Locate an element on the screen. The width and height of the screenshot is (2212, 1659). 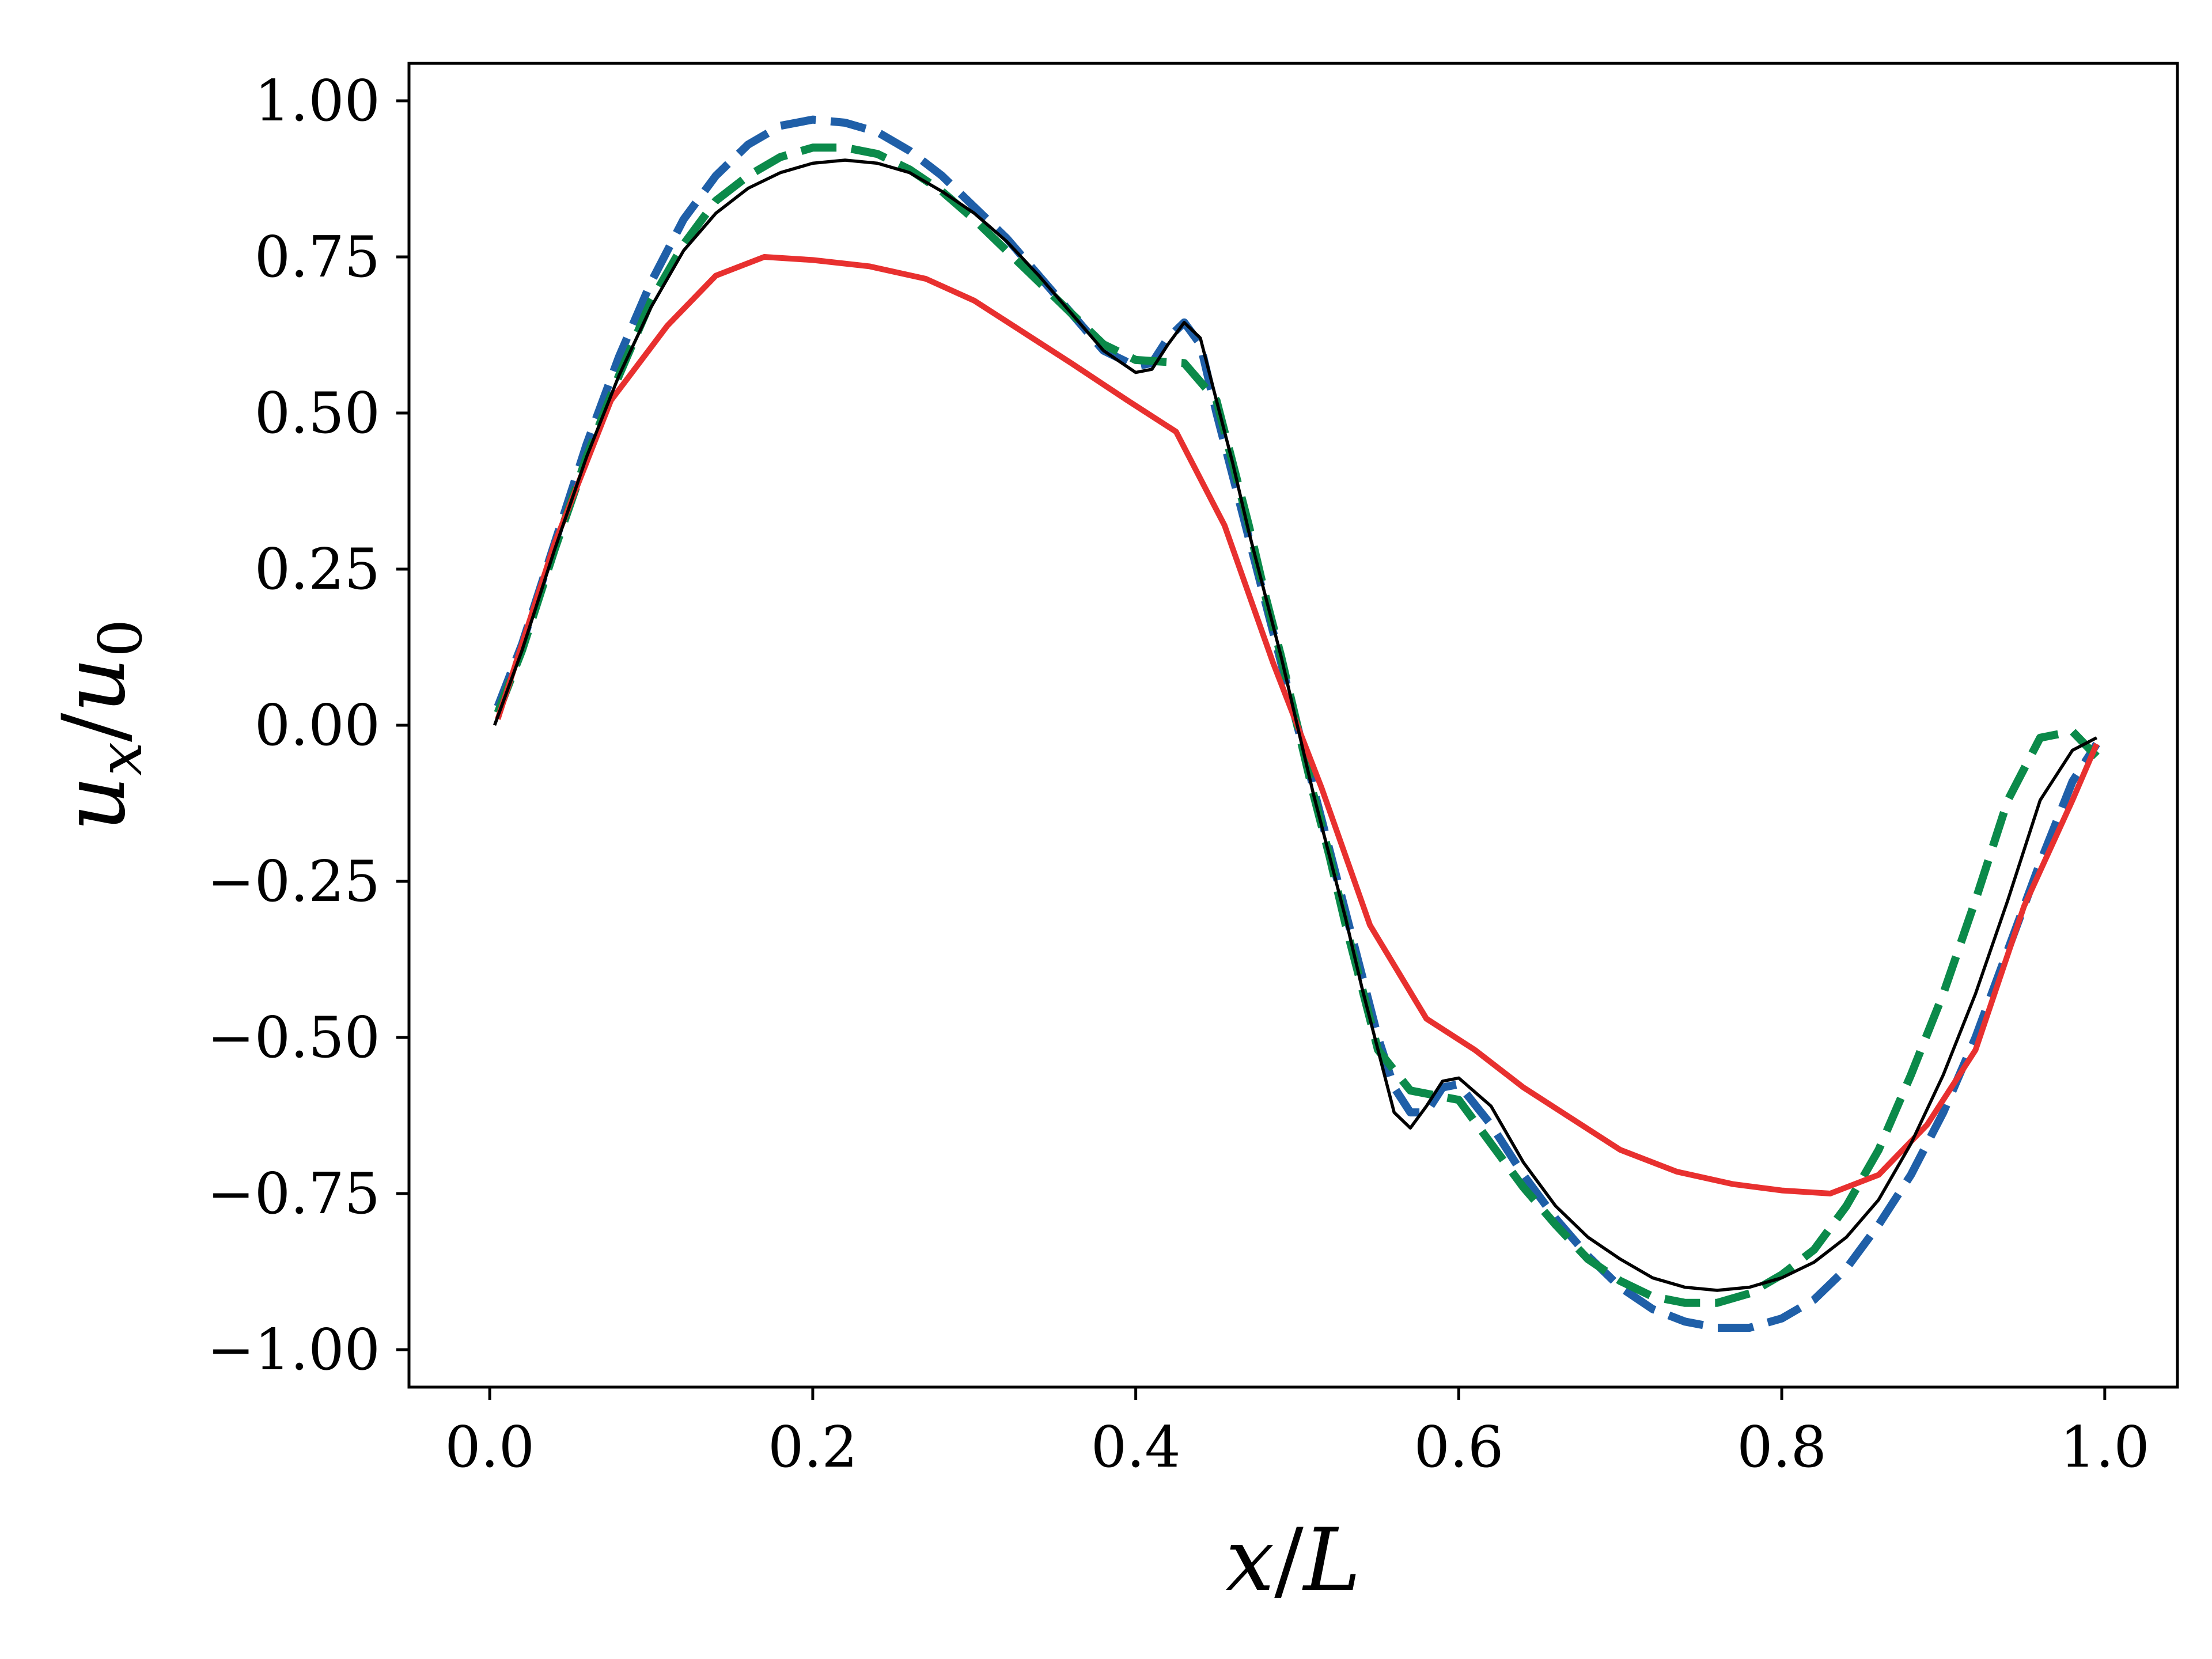
y-tick-label: −0.75 is located at coordinates (293, 1194).